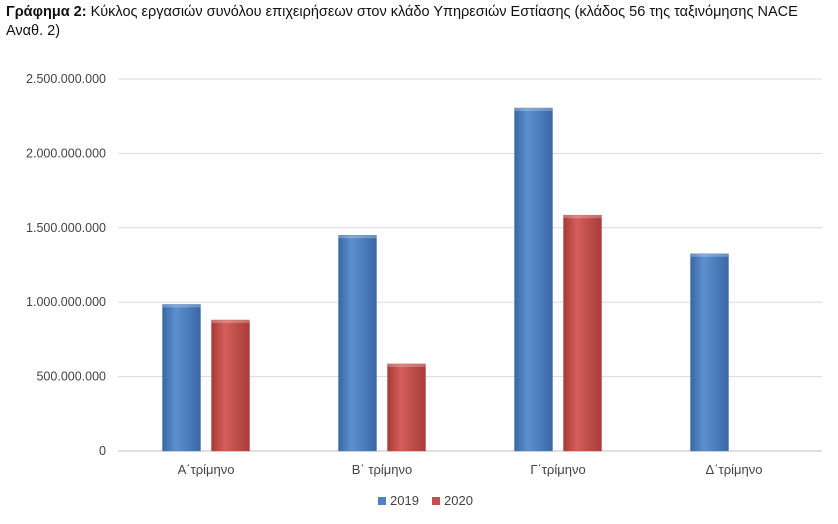 The width and height of the screenshot is (838, 524). Describe the element at coordinates (470, 469) in the screenshot. I see `x-axis: Α΄τρίμηνο Β΄ τρίμηνο Γ΄τρίμηνο Δ΄τρίμηνο` at that location.